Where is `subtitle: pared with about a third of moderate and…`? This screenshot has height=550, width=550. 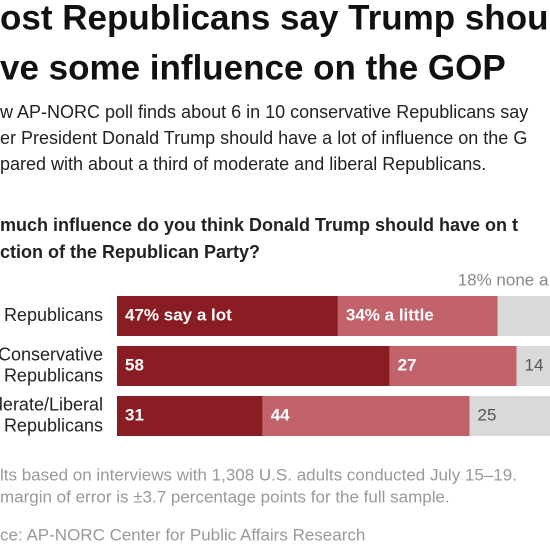 subtitle: pared with about a third of moderate and… is located at coordinates (243, 164).